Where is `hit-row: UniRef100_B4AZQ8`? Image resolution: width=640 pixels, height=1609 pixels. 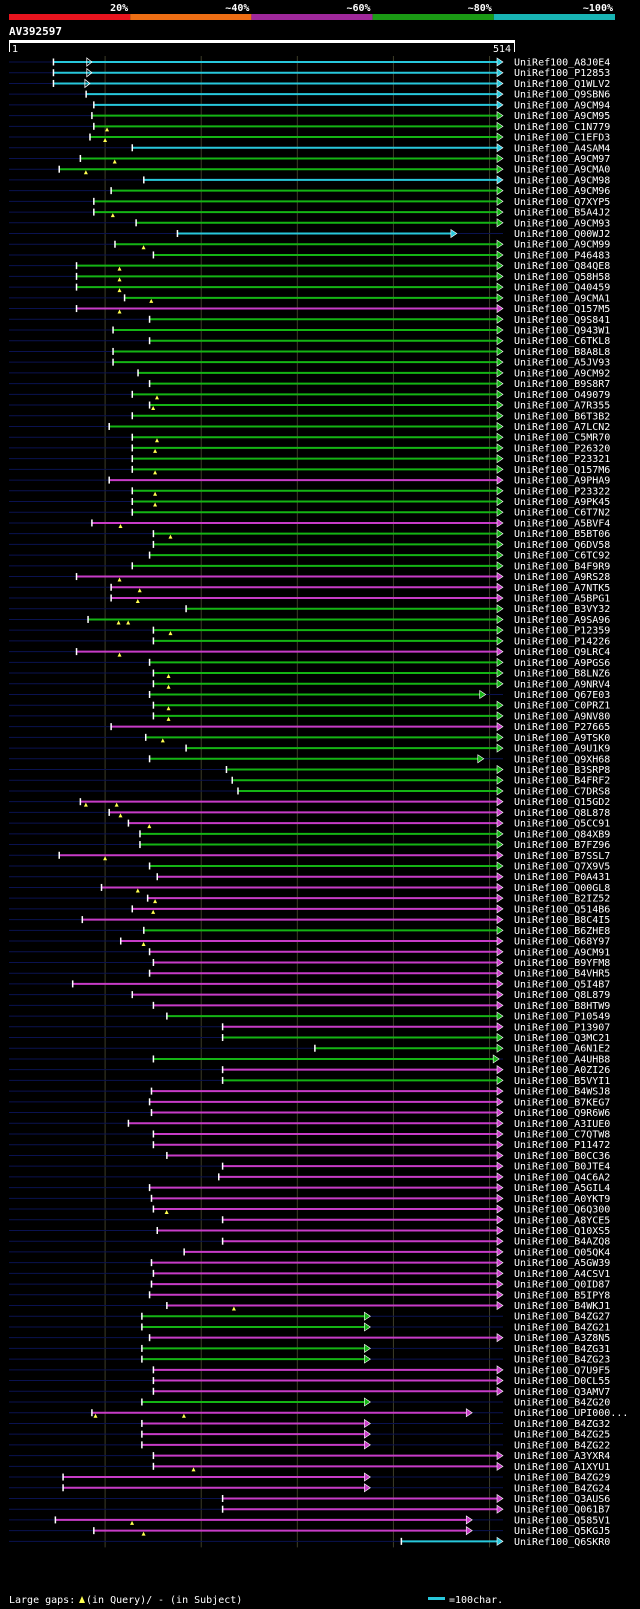 hit-row: UniRef100_B4AZQ8 is located at coordinates (309, 1242).